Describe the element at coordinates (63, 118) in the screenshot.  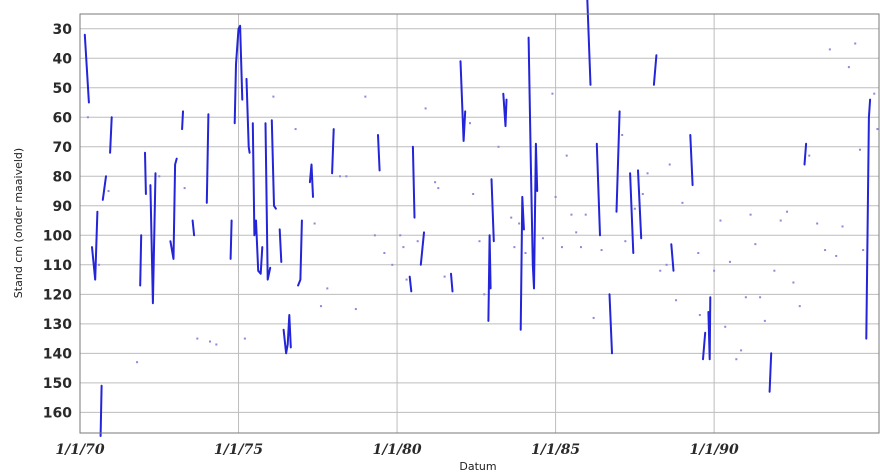
I see `y-tick-label: 60` at that location.